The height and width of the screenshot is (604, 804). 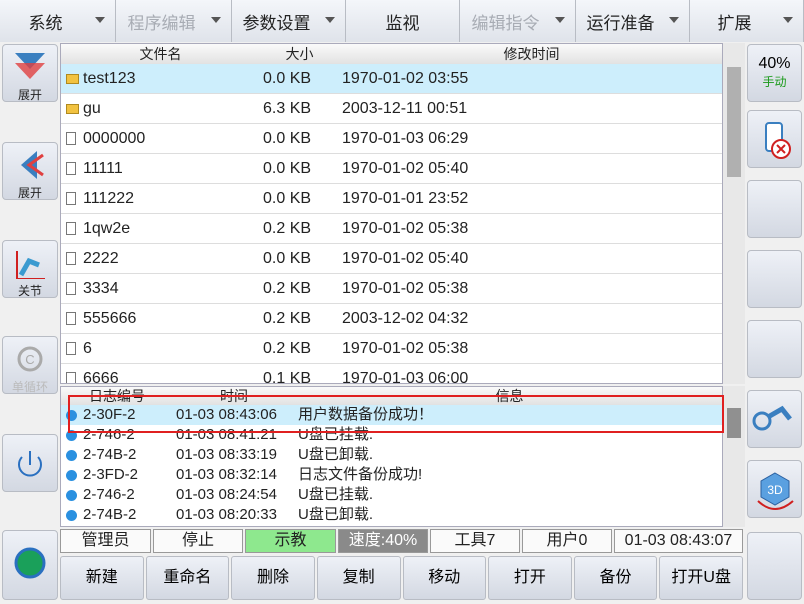 I want to click on run-button, so click(x=30, y=565).